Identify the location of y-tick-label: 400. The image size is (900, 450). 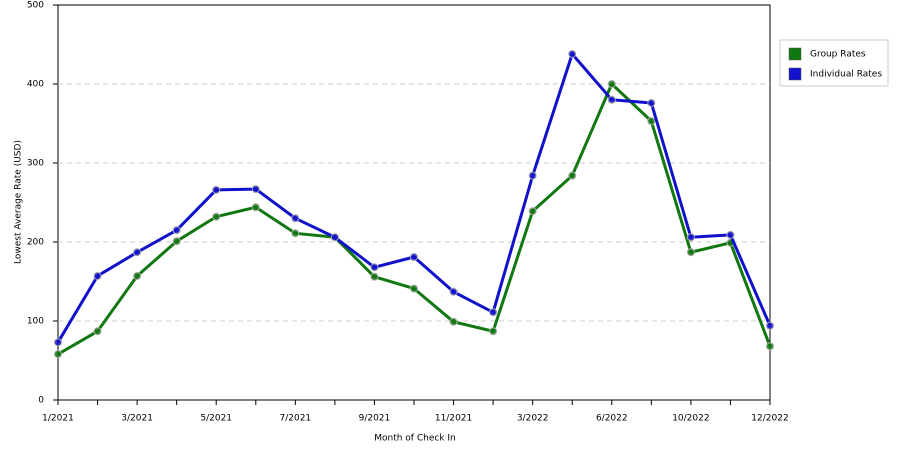
(35, 85).